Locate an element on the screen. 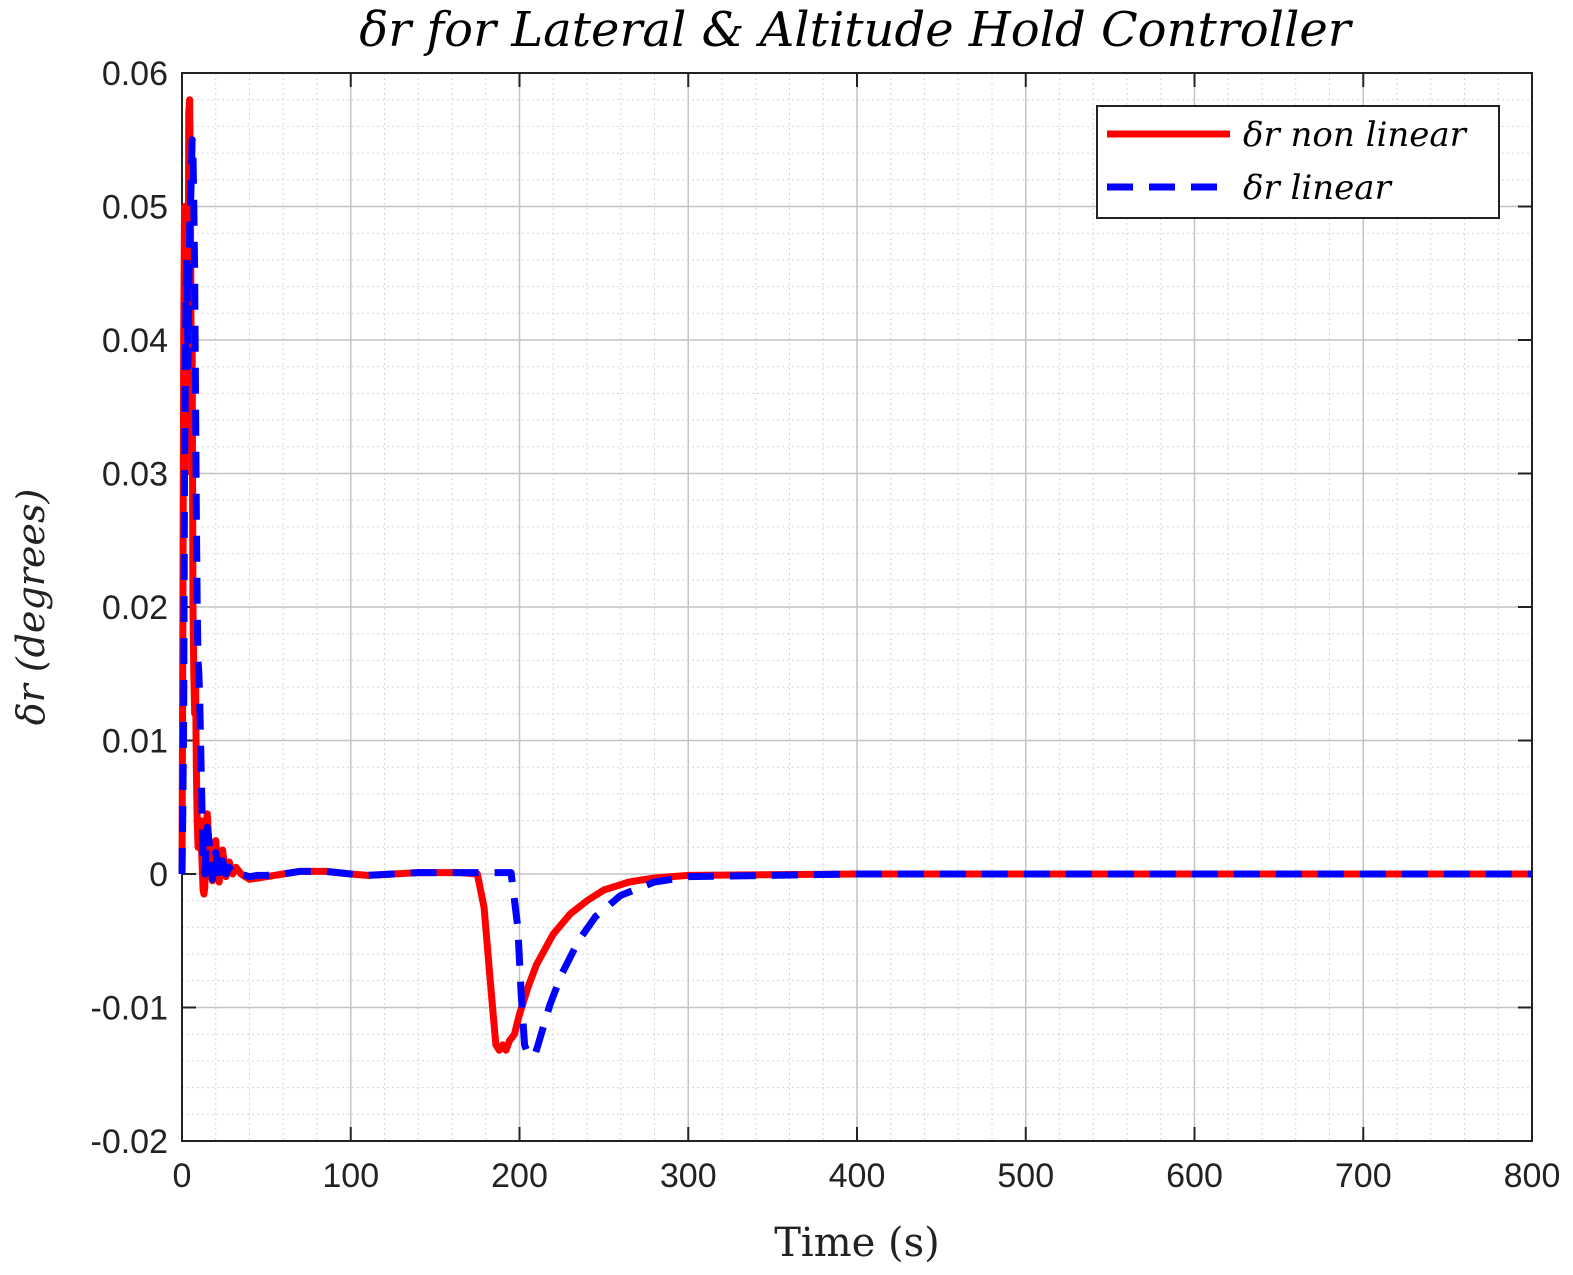  y-tick-label: 0.01 is located at coordinates (135, 742).